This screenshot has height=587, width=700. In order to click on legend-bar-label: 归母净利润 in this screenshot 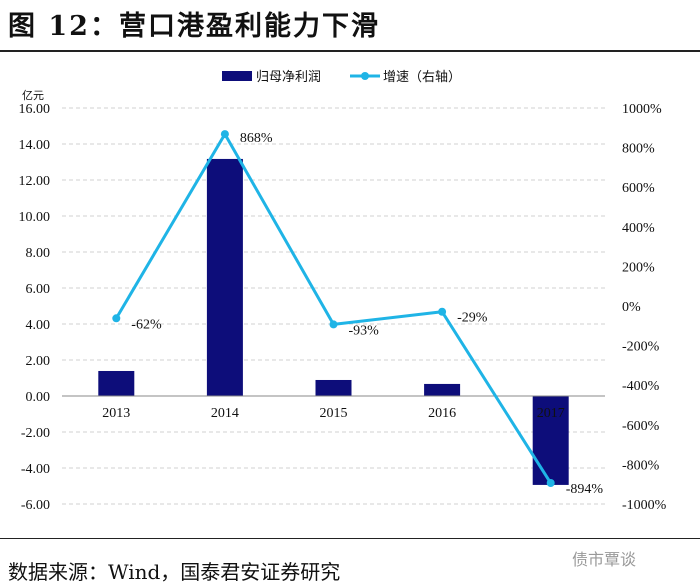, I will do `click(288, 76)`.